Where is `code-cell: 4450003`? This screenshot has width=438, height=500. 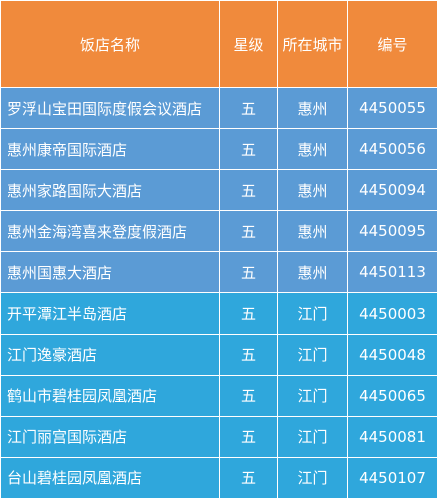 code-cell: 4450003 is located at coordinates (392, 313).